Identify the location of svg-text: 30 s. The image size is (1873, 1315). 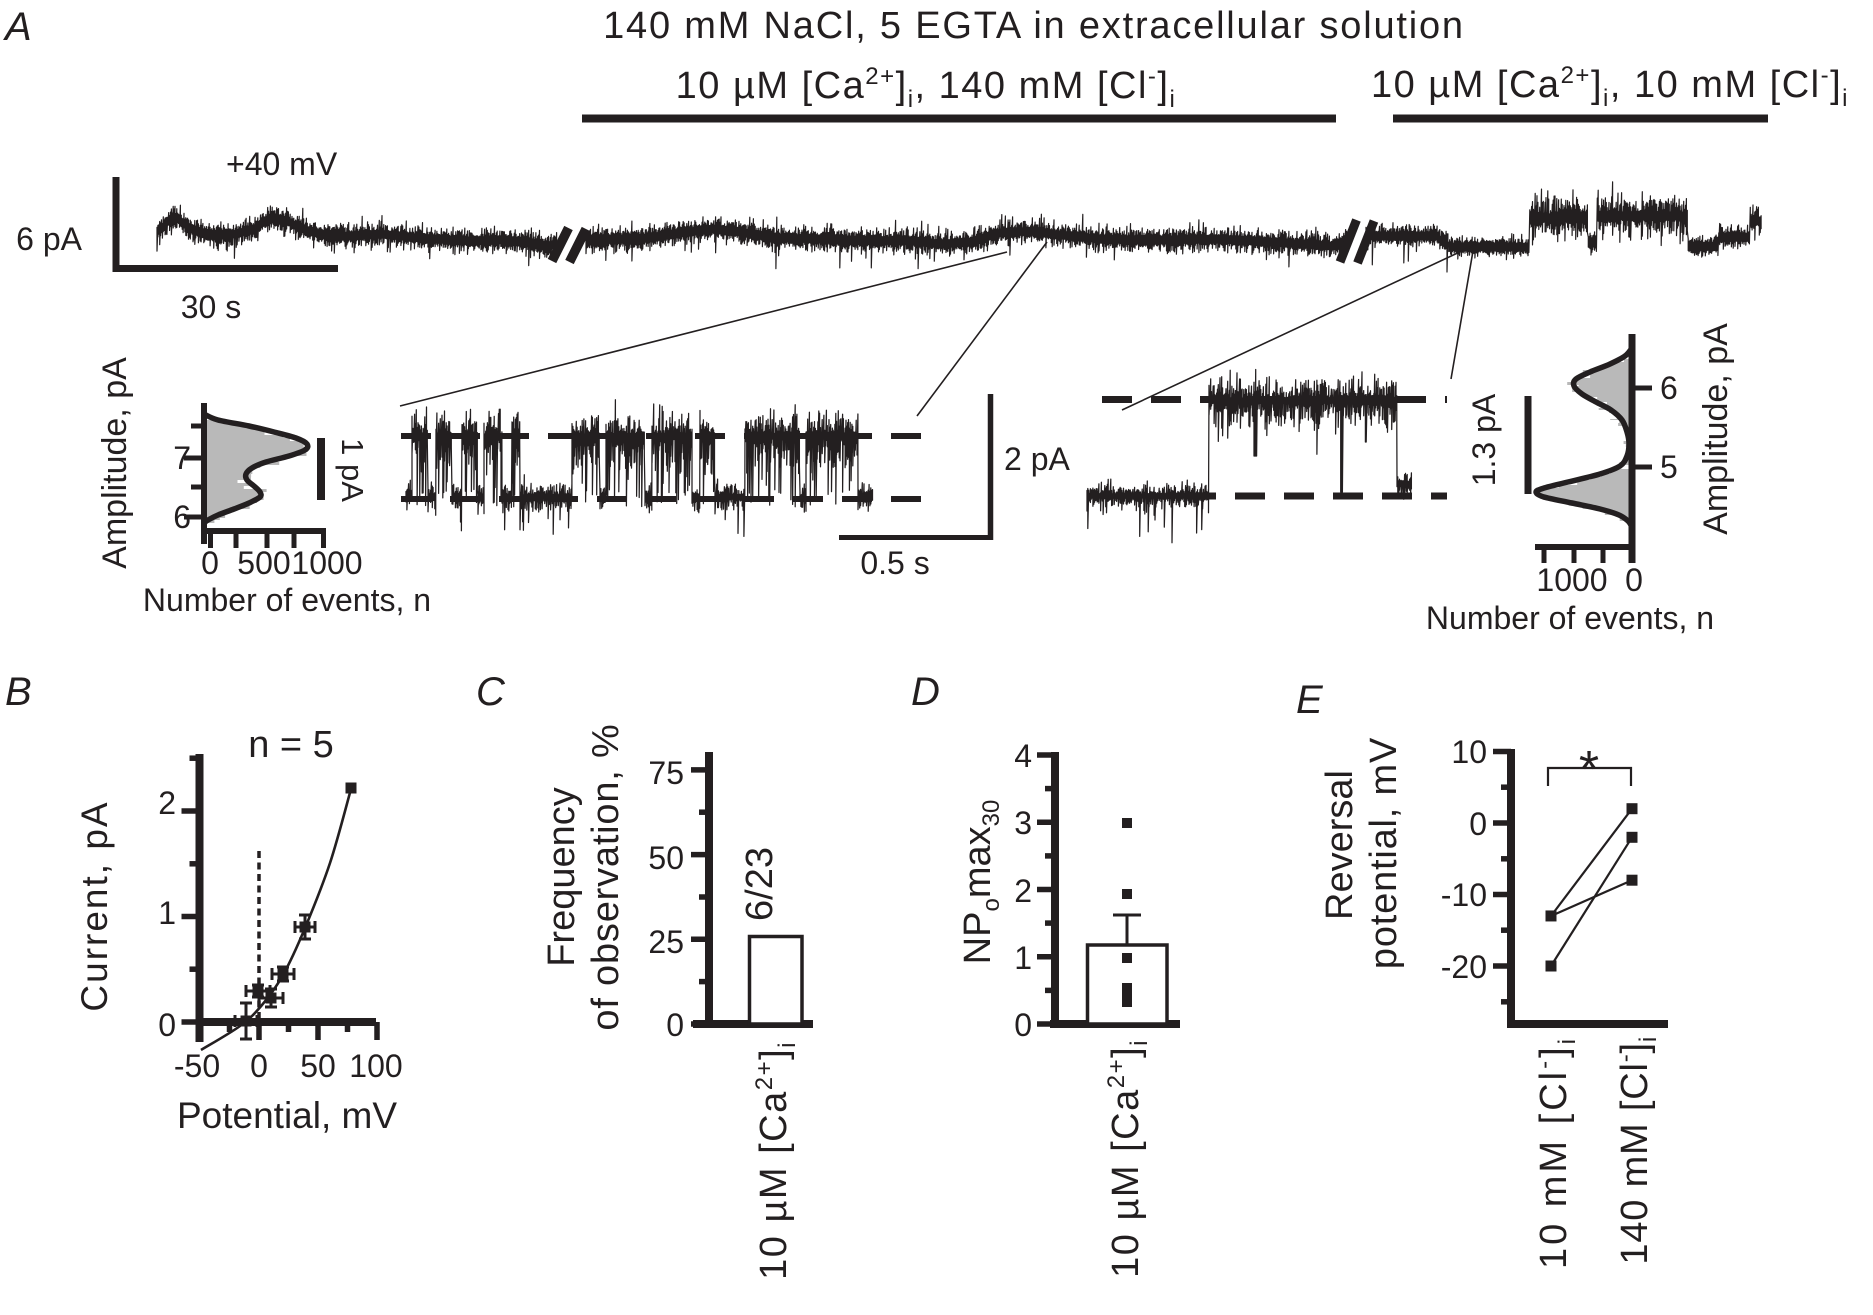
(211, 307).